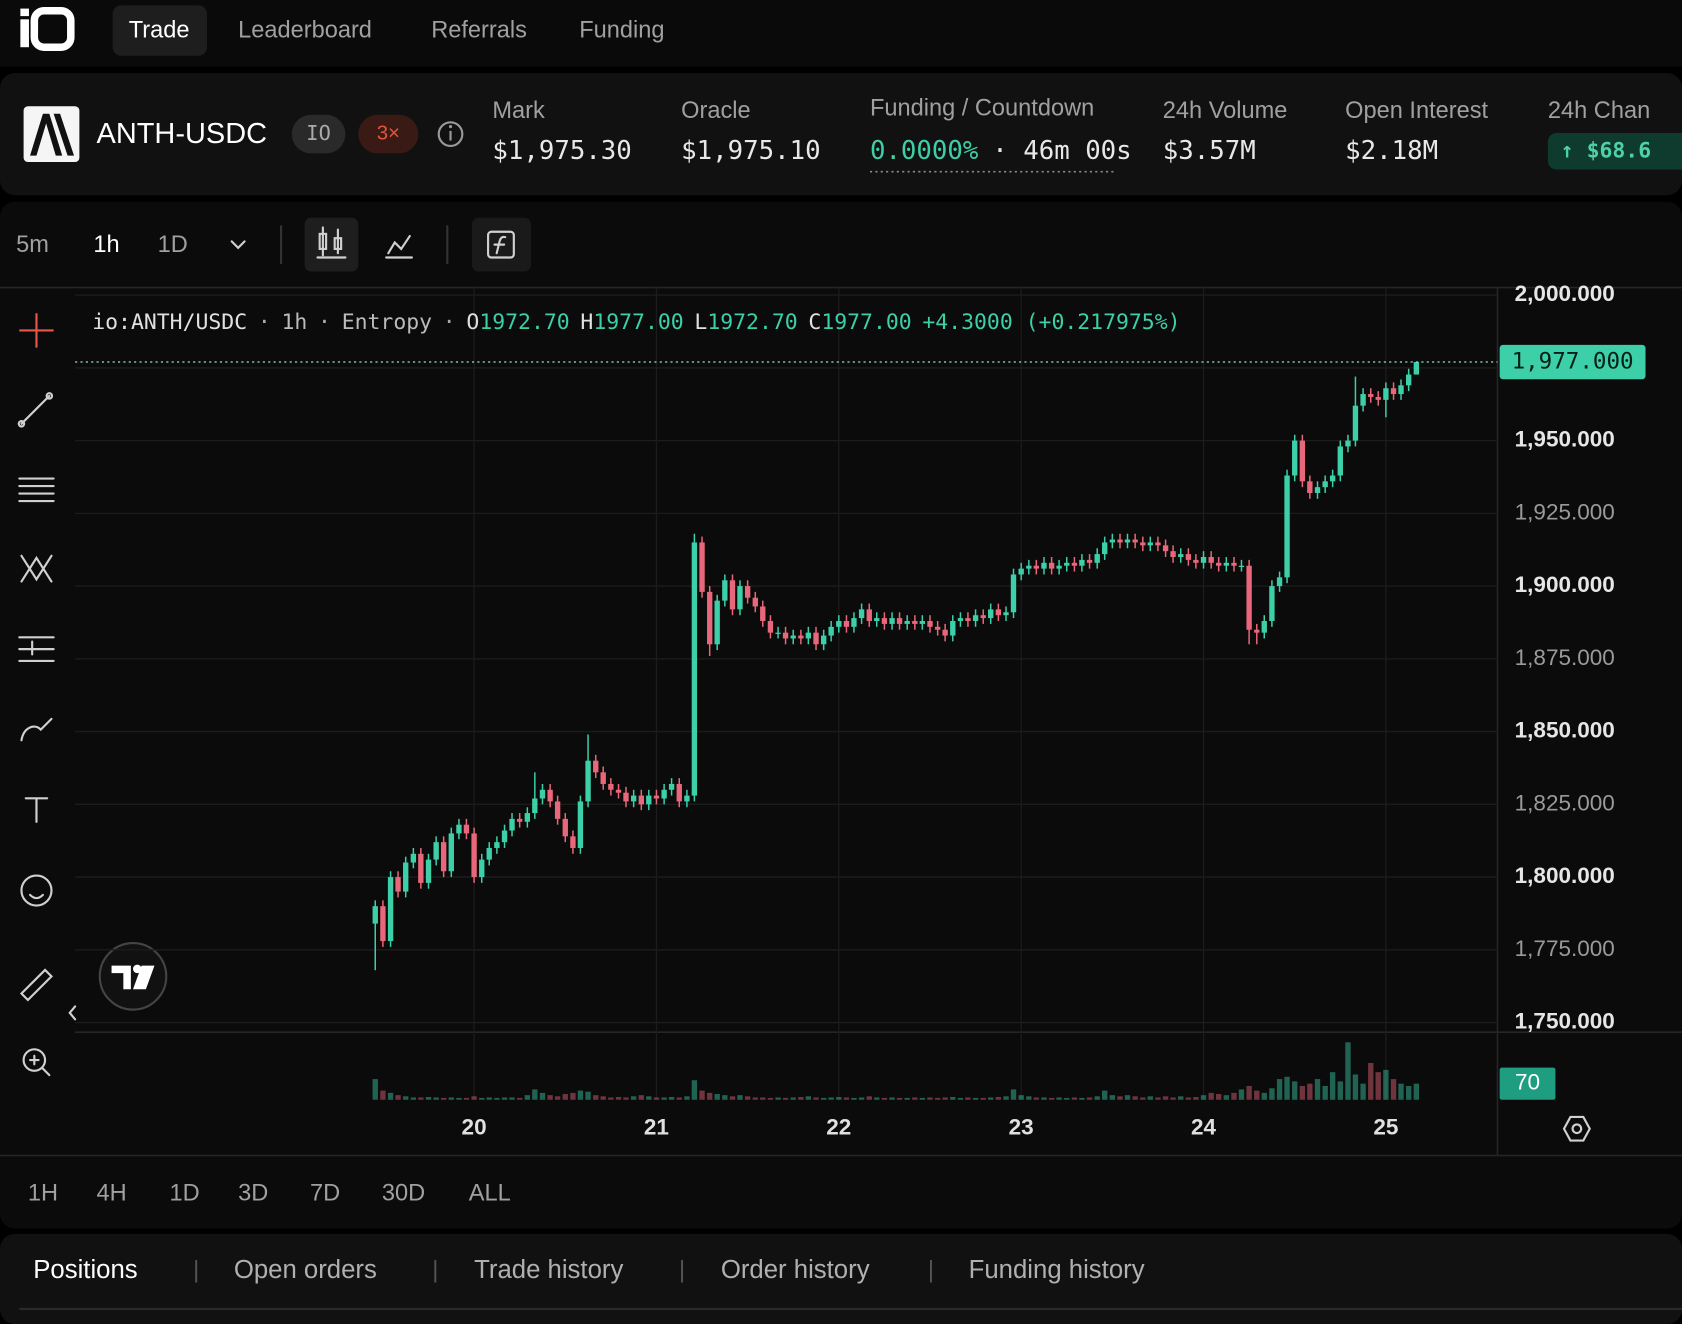 The image size is (1682, 1324). What do you see at coordinates (1021, 1127) in the screenshot?
I see `x-tick-label: 23` at bounding box center [1021, 1127].